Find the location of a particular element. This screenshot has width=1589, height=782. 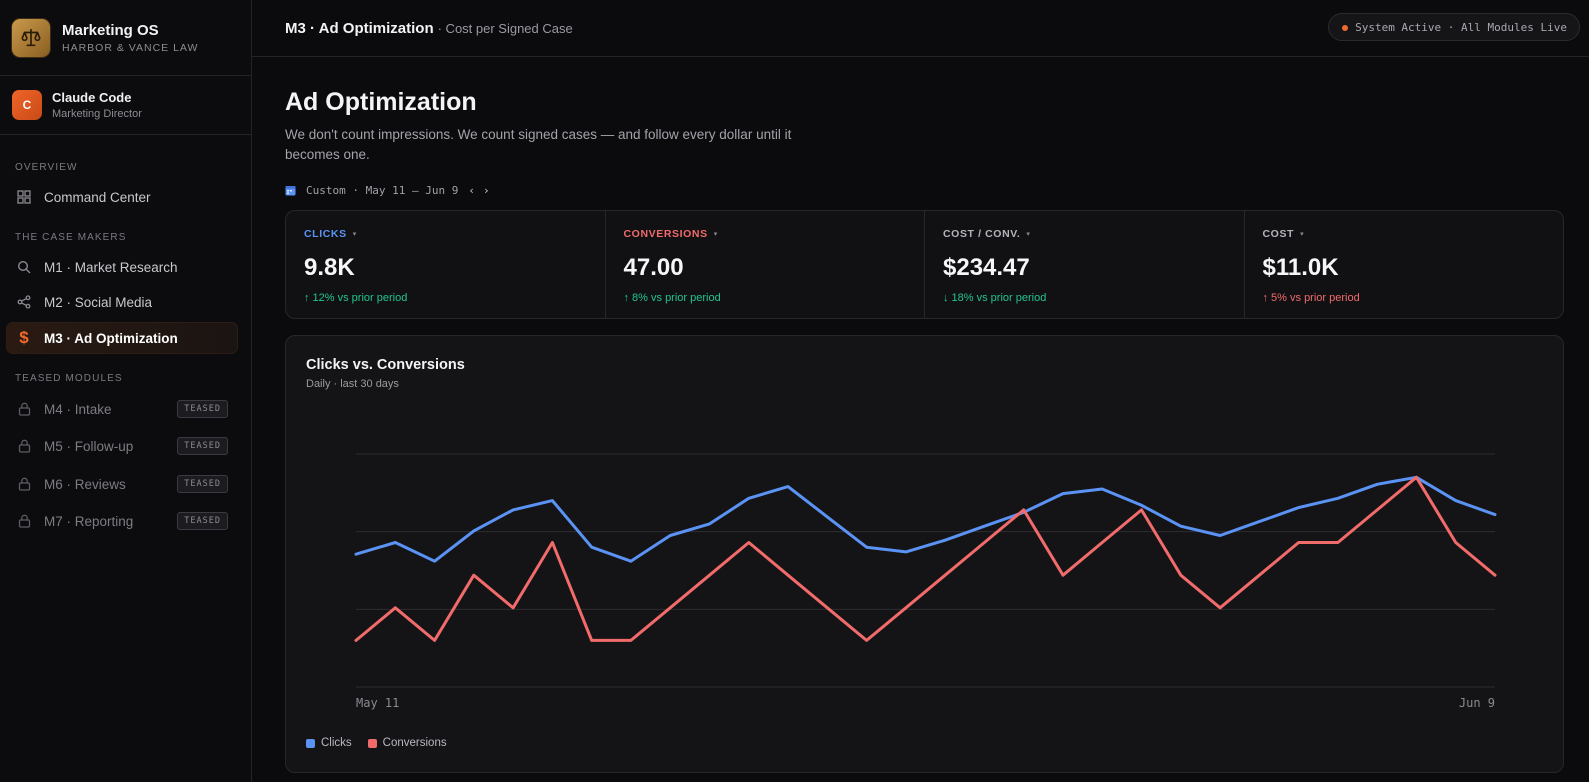

user-name: Claude Code is located at coordinates (92, 97).